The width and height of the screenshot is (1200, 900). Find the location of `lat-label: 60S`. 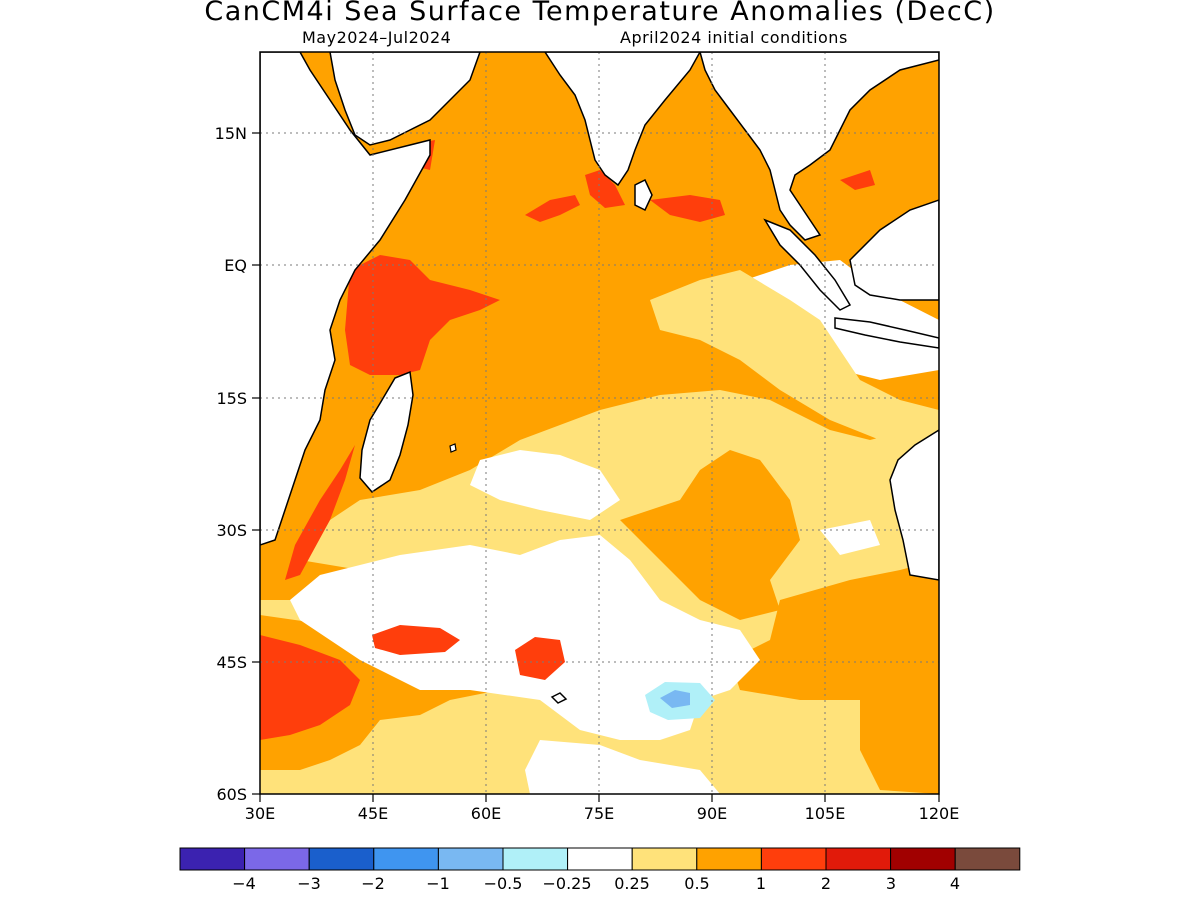

lat-label: 60S is located at coordinates (231, 794).